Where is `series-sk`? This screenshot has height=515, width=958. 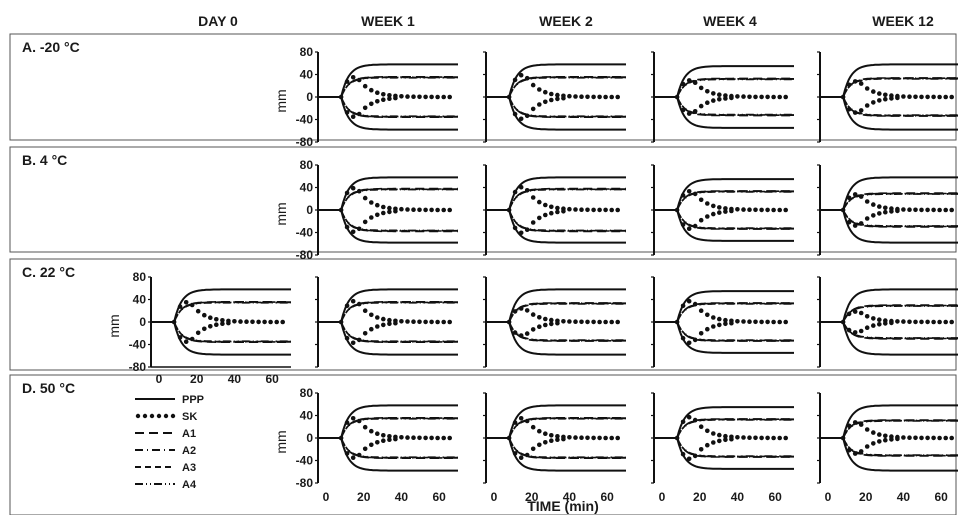 series-sk is located at coordinates (897, 322).